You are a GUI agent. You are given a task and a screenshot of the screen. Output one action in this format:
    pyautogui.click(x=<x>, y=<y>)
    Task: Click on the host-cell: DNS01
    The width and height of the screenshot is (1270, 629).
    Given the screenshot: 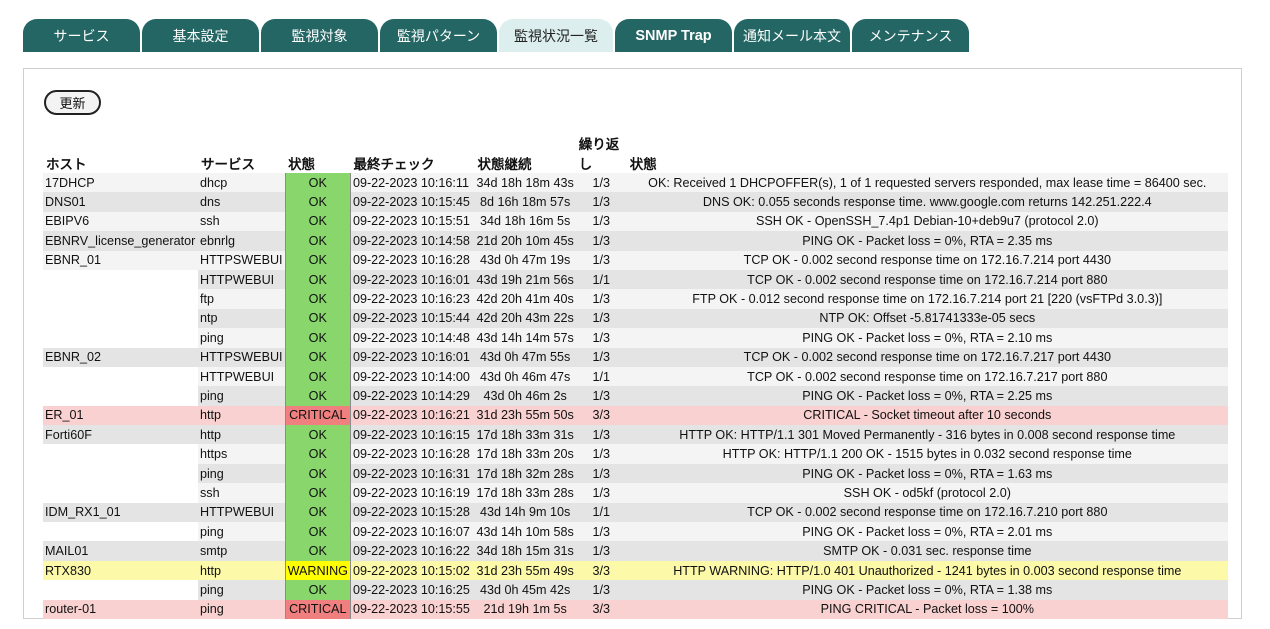 What is the action you would take?
    pyautogui.click(x=120, y=202)
    